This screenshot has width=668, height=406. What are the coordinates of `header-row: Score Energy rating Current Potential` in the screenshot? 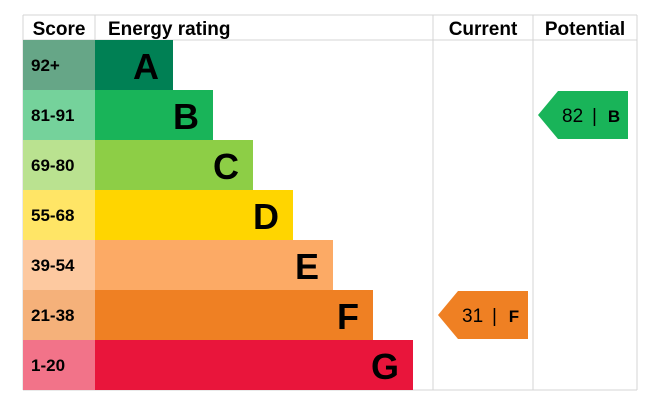 It's located at (329, 29).